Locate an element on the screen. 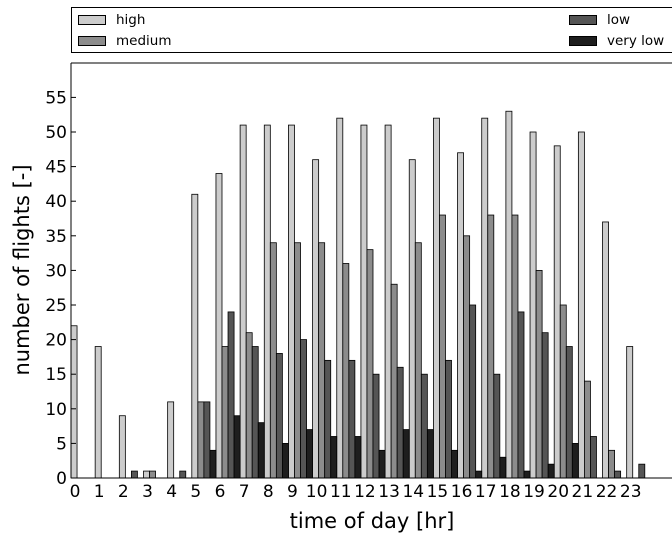 The image size is (672, 533). x-tick-label: 5 is located at coordinates (195, 492).